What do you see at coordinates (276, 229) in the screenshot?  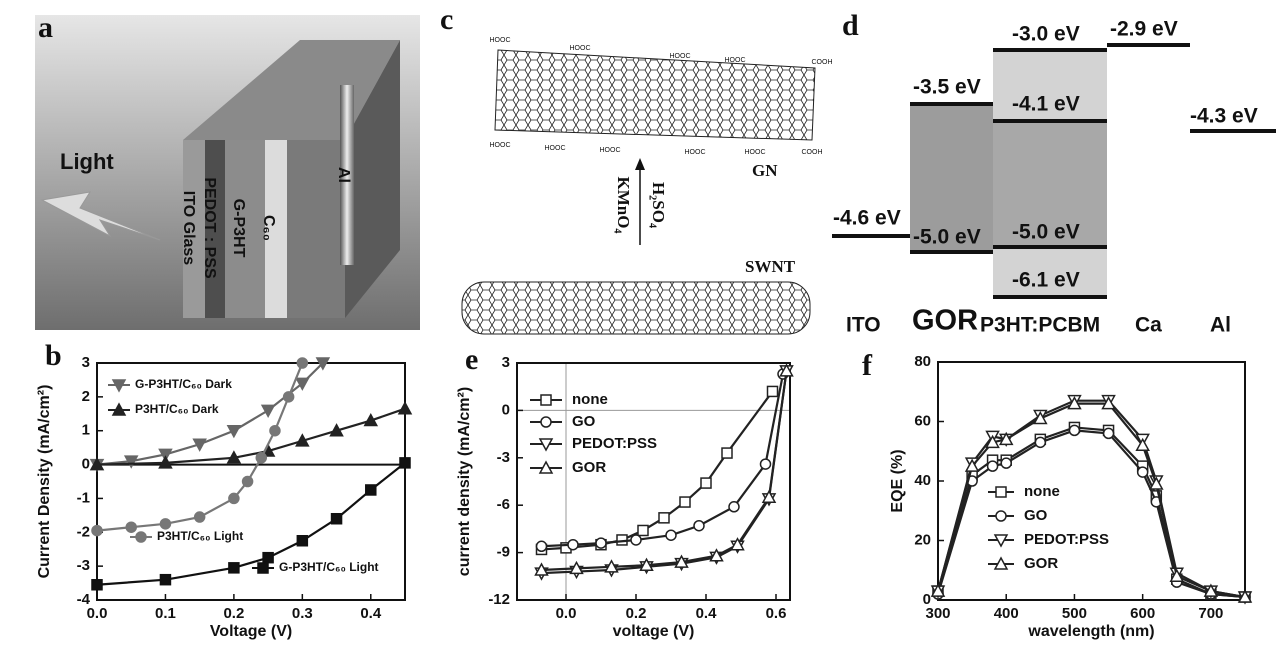 I see `layer-c60` at bounding box center [276, 229].